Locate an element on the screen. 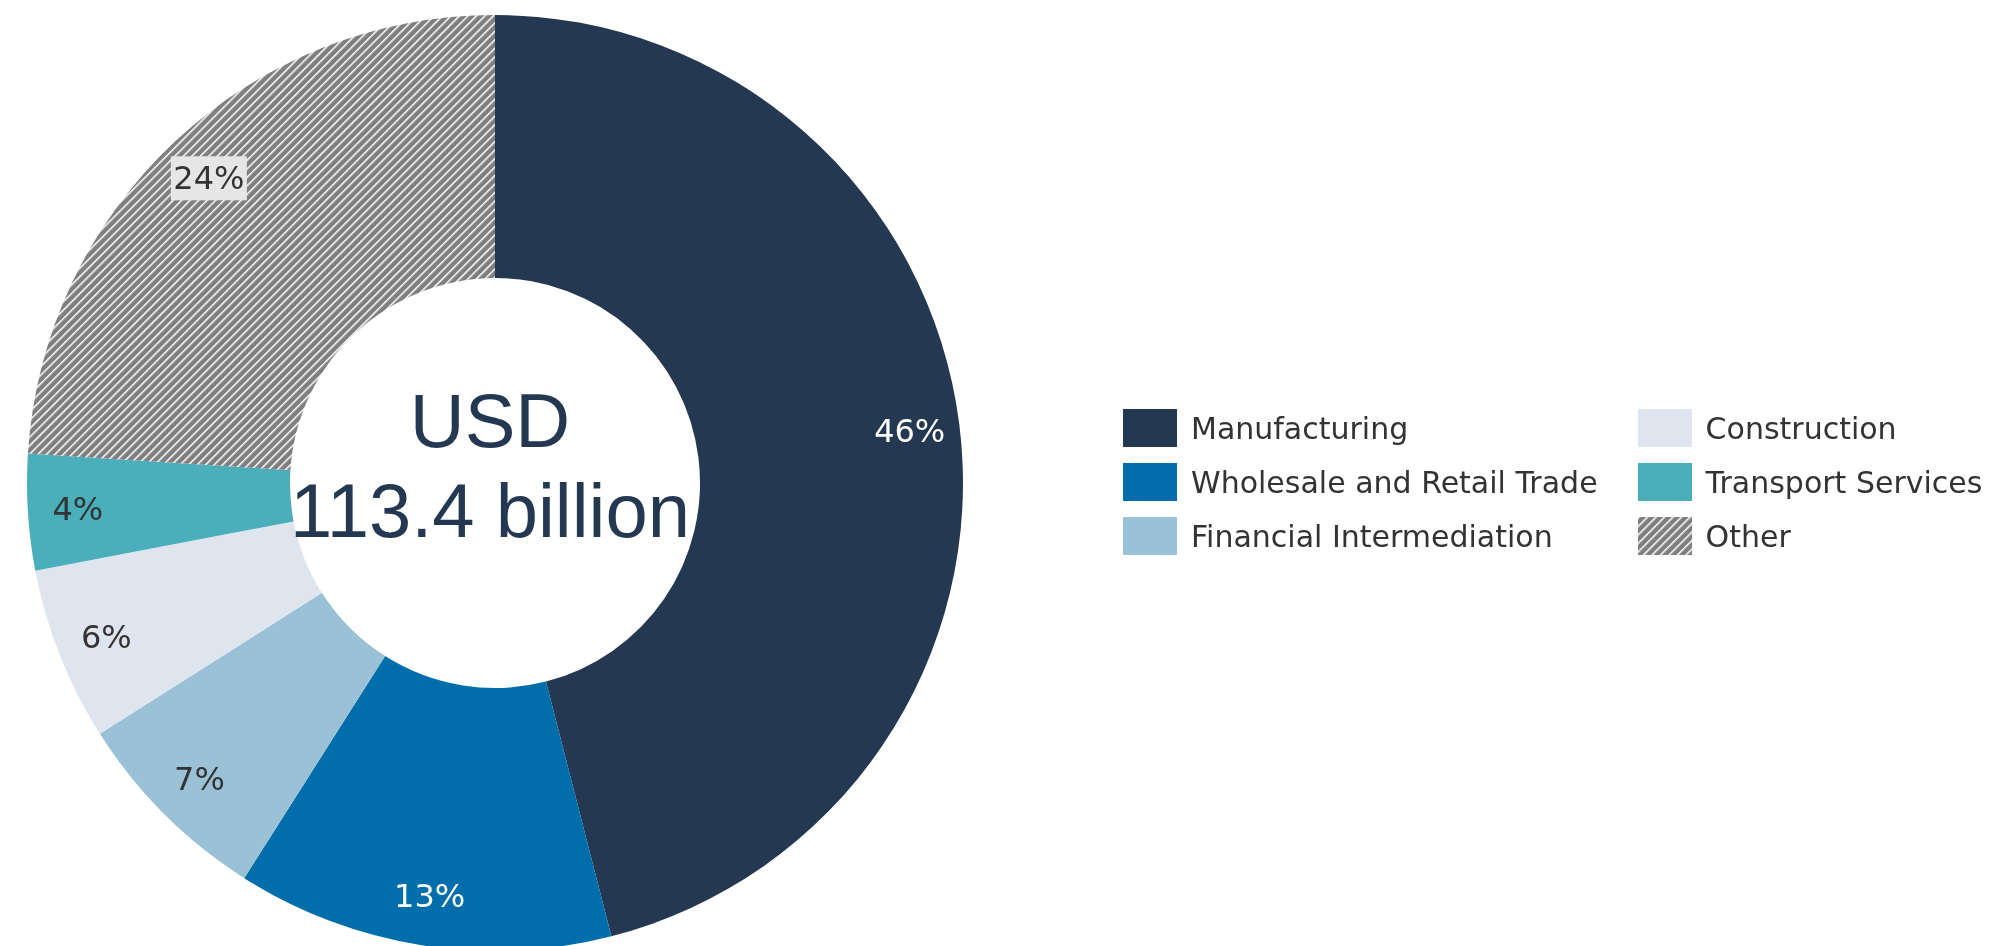 This screenshot has height=946, width=2000. legend-label: Other is located at coordinates (1748, 536).